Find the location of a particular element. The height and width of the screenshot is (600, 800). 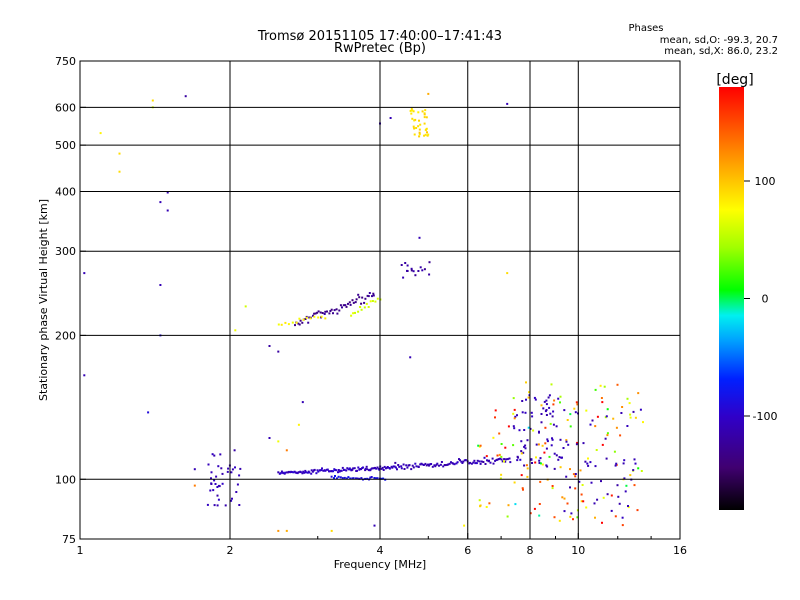

chart-title: Tromsø 20151105 17:40:00–17:41:43 is located at coordinates (379, 36).